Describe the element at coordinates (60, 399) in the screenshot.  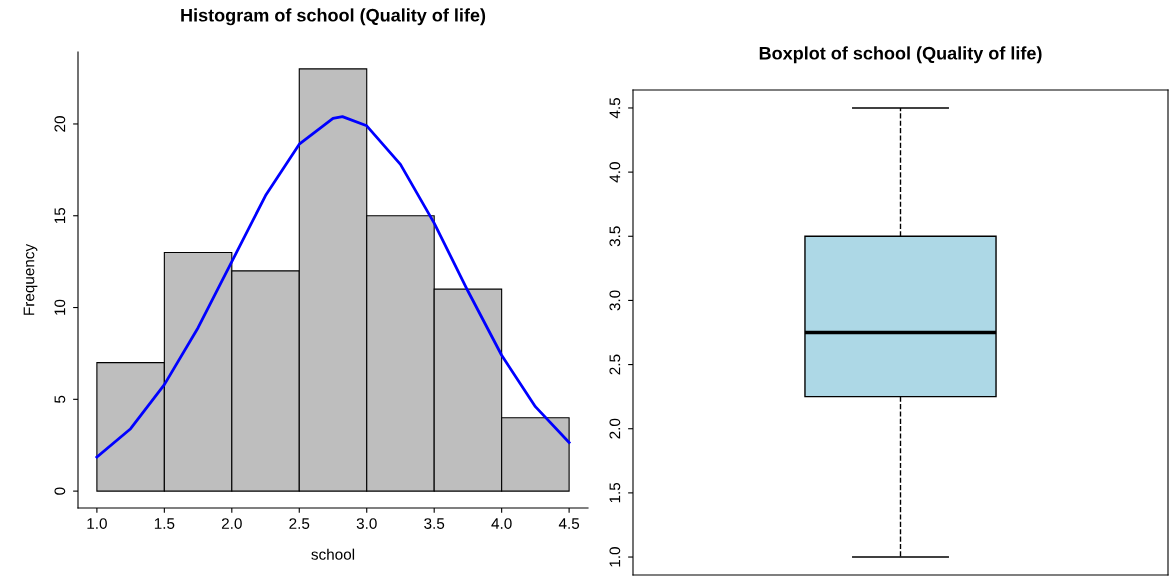
I see `y-tick-label: 5` at that location.